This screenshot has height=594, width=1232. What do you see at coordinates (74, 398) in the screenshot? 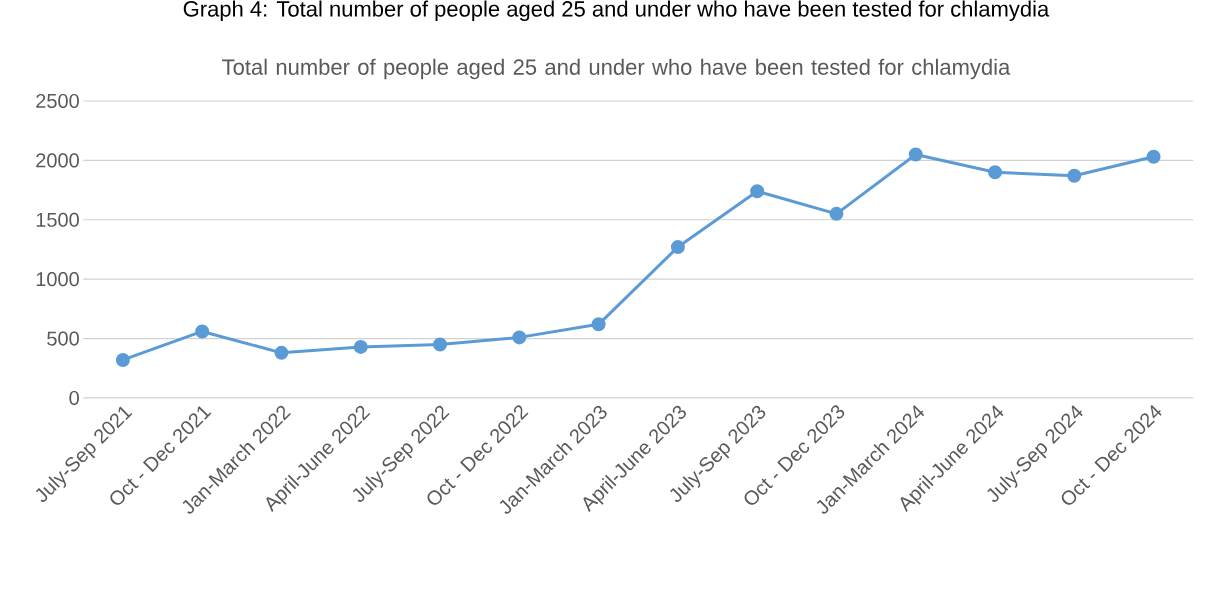
I see `y-tick-label: 0` at bounding box center [74, 398].